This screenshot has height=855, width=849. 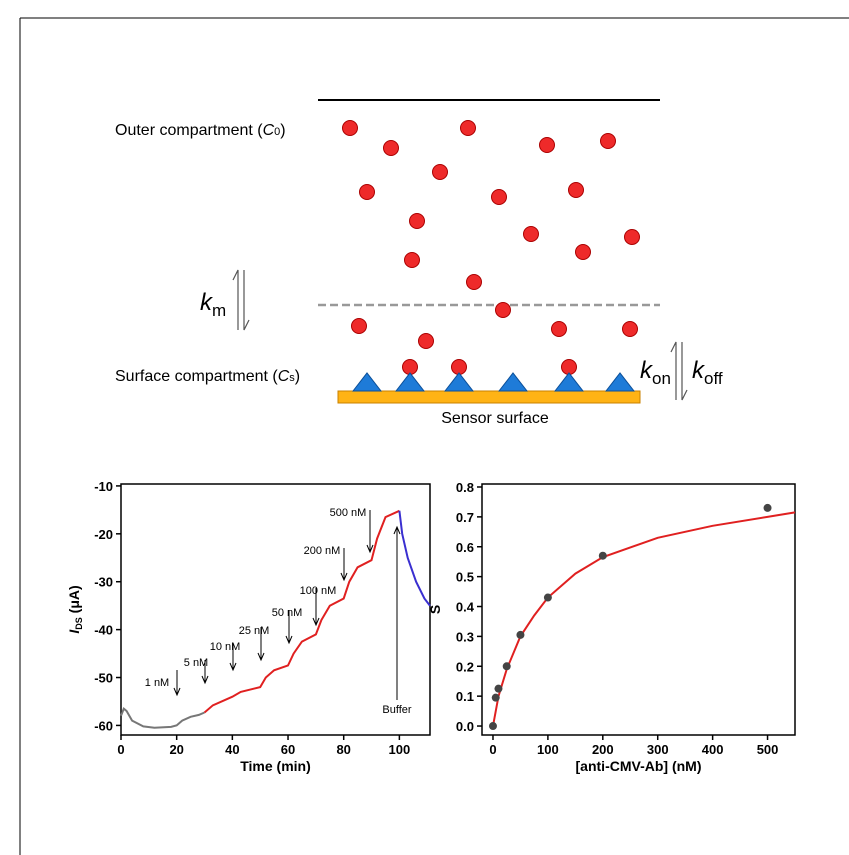 I want to click on outer-compartment-label: Outer compartment (C0), so click(x=200, y=130).